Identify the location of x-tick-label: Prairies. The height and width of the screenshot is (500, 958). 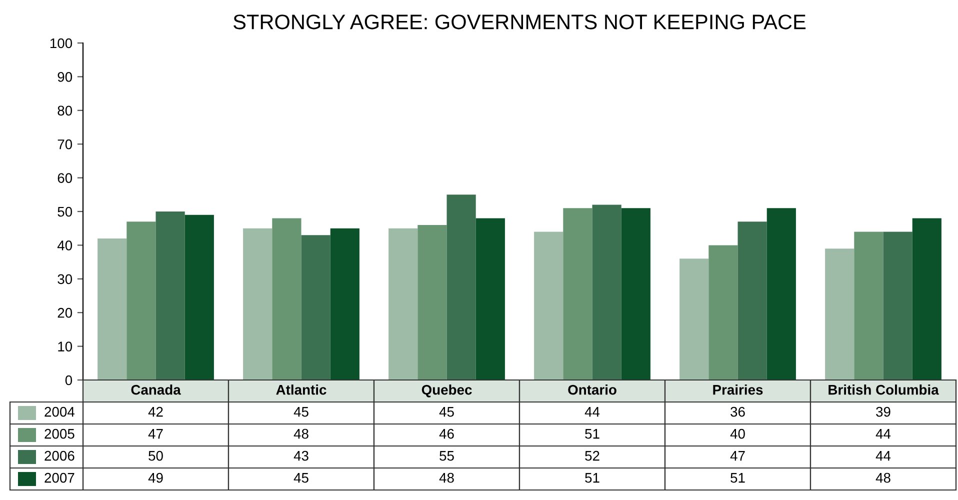
(738, 389).